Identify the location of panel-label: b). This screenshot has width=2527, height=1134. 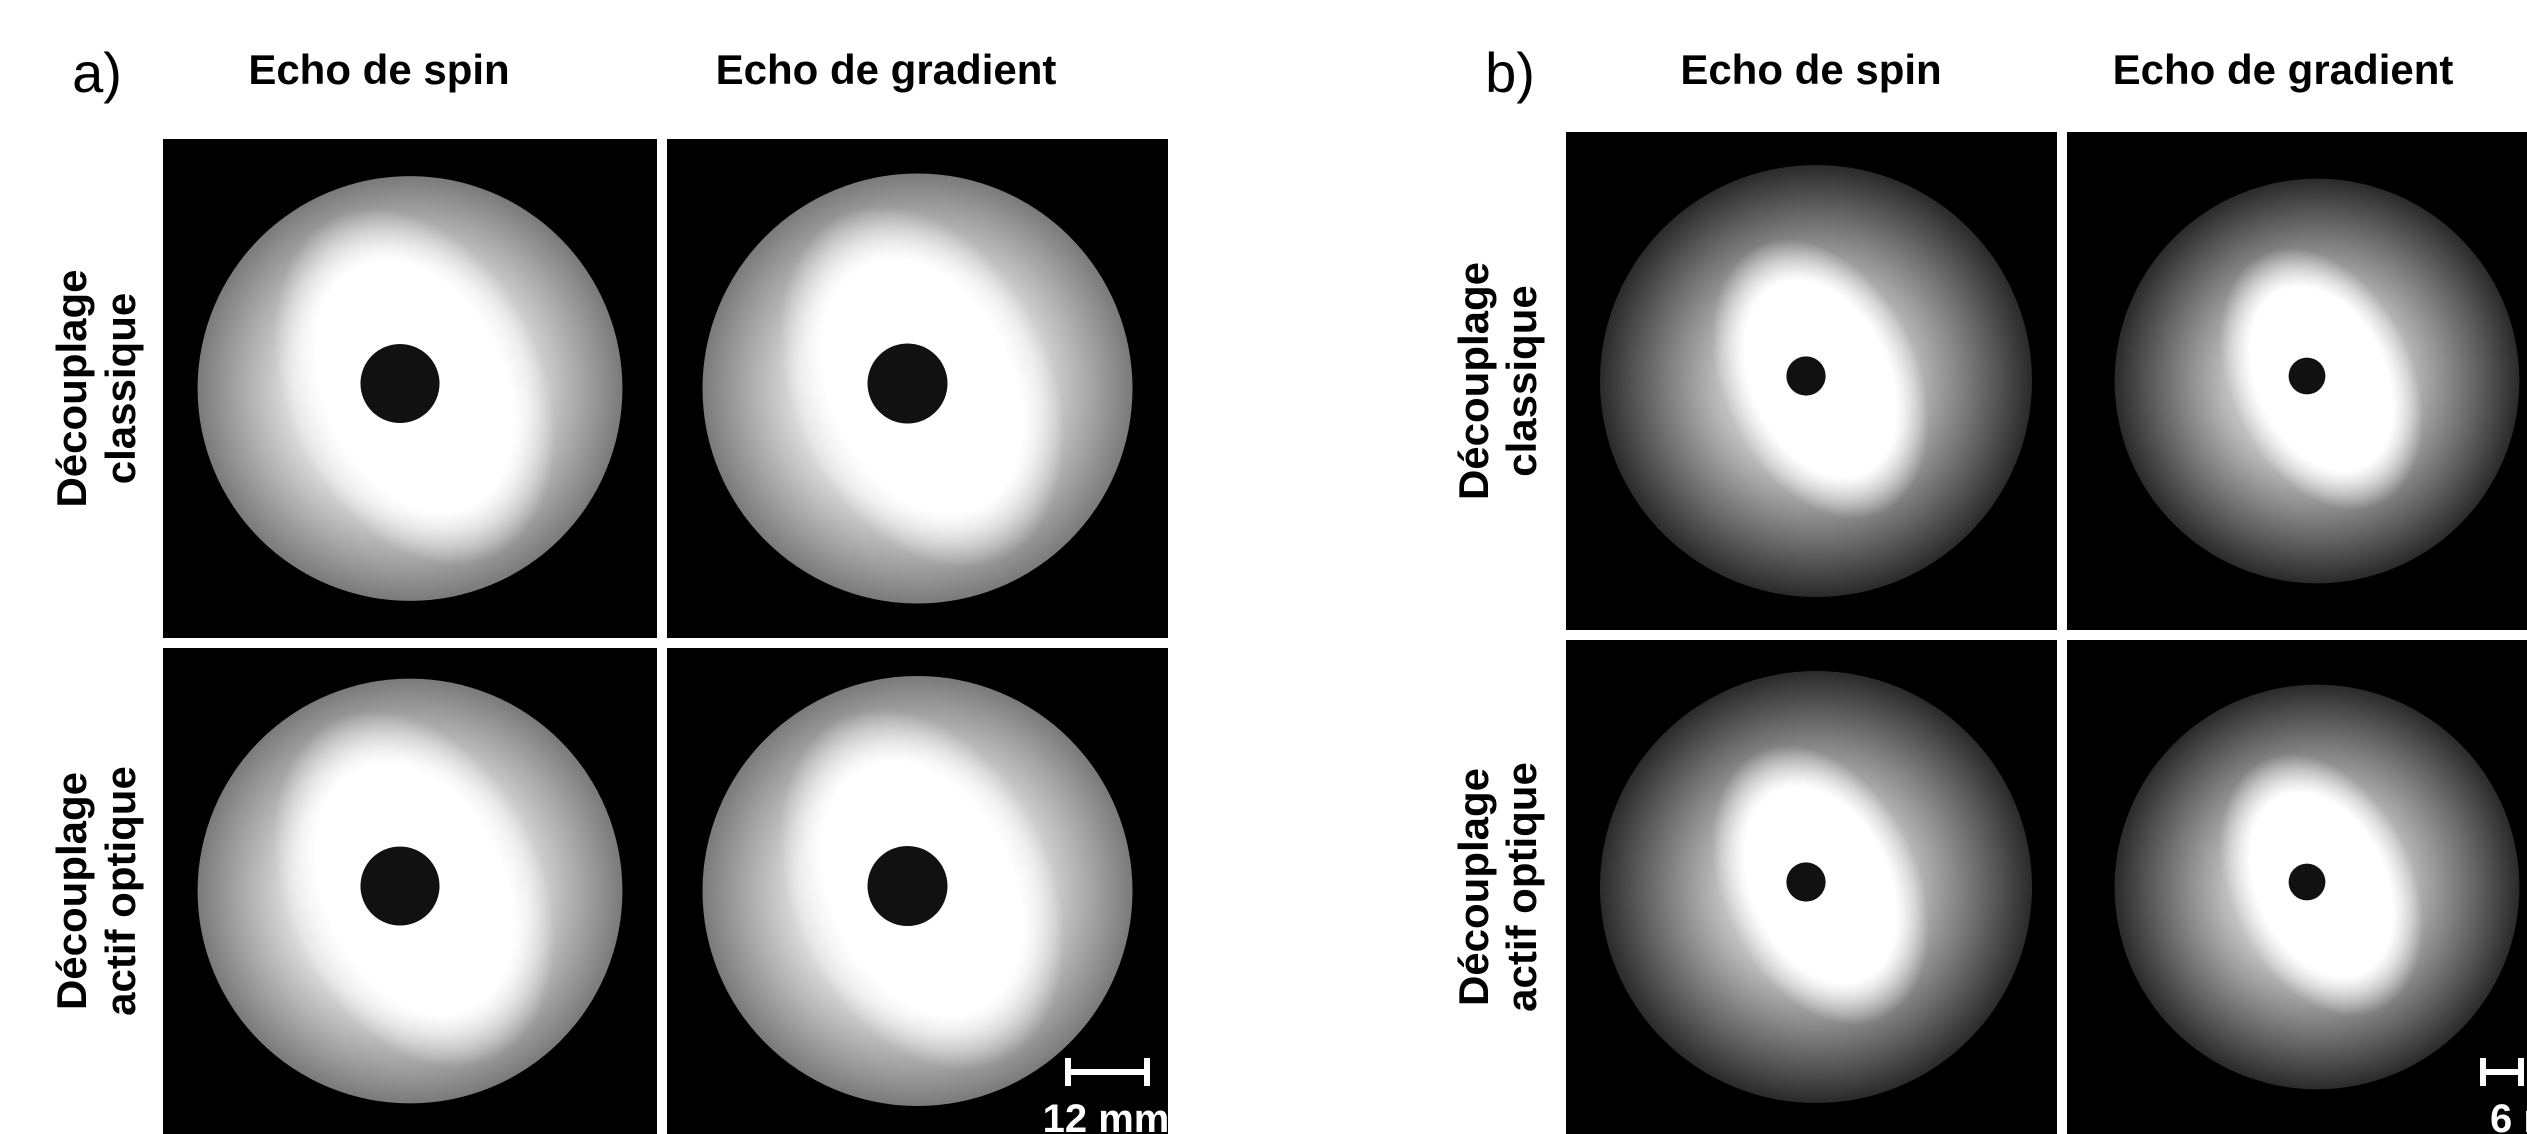
(1510, 72).